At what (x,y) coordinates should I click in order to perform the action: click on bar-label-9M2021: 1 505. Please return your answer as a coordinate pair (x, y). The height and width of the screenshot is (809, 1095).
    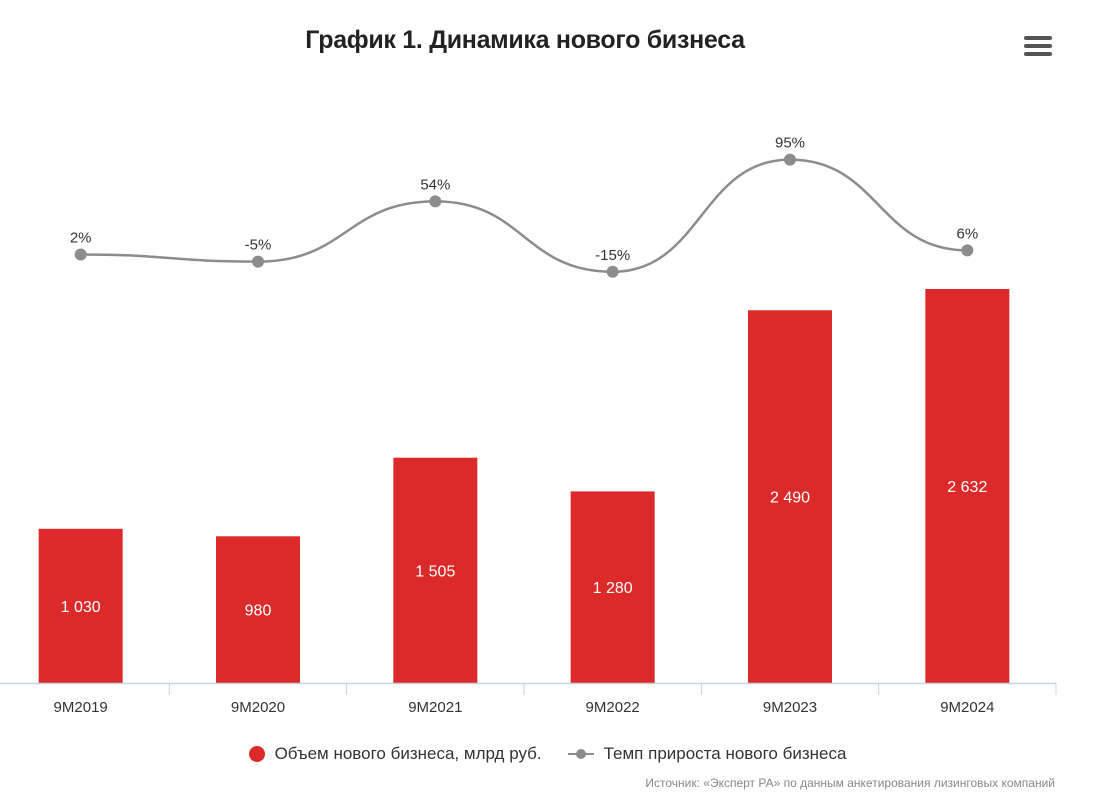
    Looking at the image, I should click on (435, 571).